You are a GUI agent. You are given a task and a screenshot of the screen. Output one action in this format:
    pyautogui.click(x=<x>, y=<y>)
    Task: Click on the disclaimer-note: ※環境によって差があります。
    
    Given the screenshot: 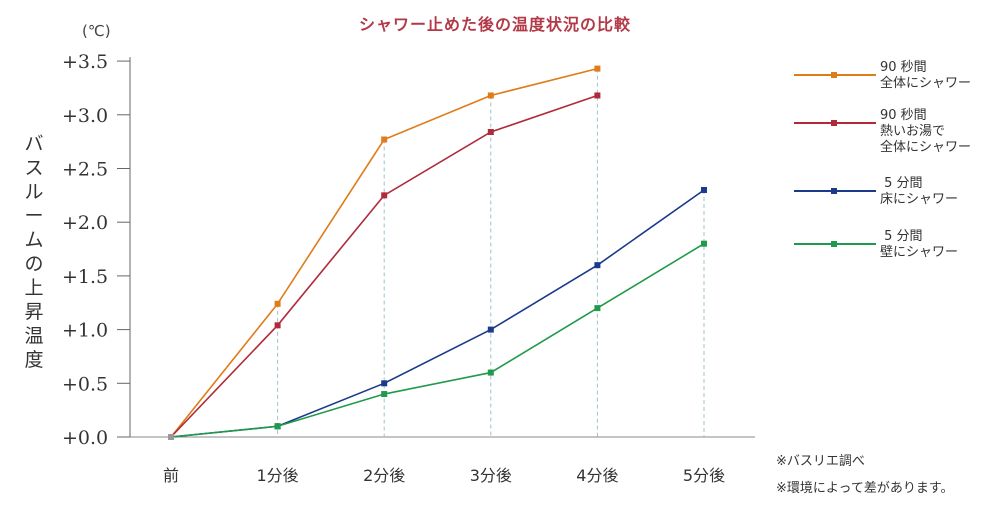 What is the action you would take?
    pyautogui.click(x=865, y=488)
    